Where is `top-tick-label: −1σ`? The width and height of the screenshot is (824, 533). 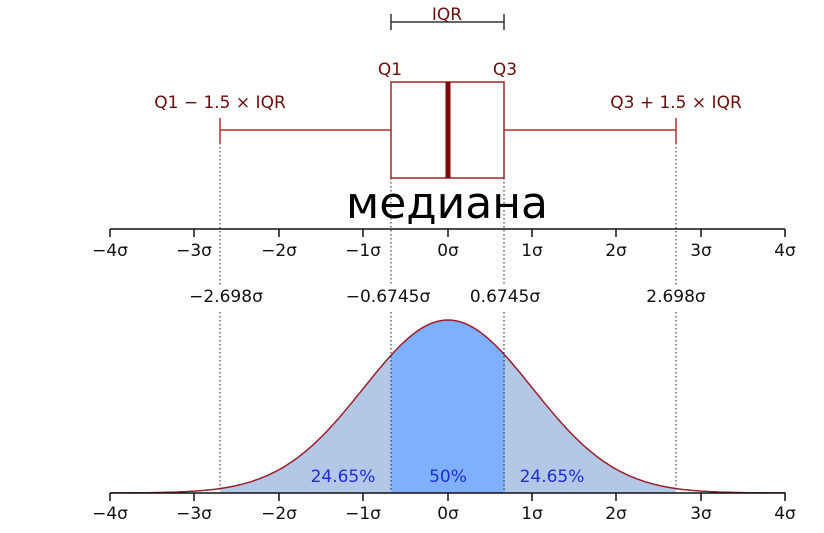
top-tick-label: −1σ is located at coordinates (363, 251).